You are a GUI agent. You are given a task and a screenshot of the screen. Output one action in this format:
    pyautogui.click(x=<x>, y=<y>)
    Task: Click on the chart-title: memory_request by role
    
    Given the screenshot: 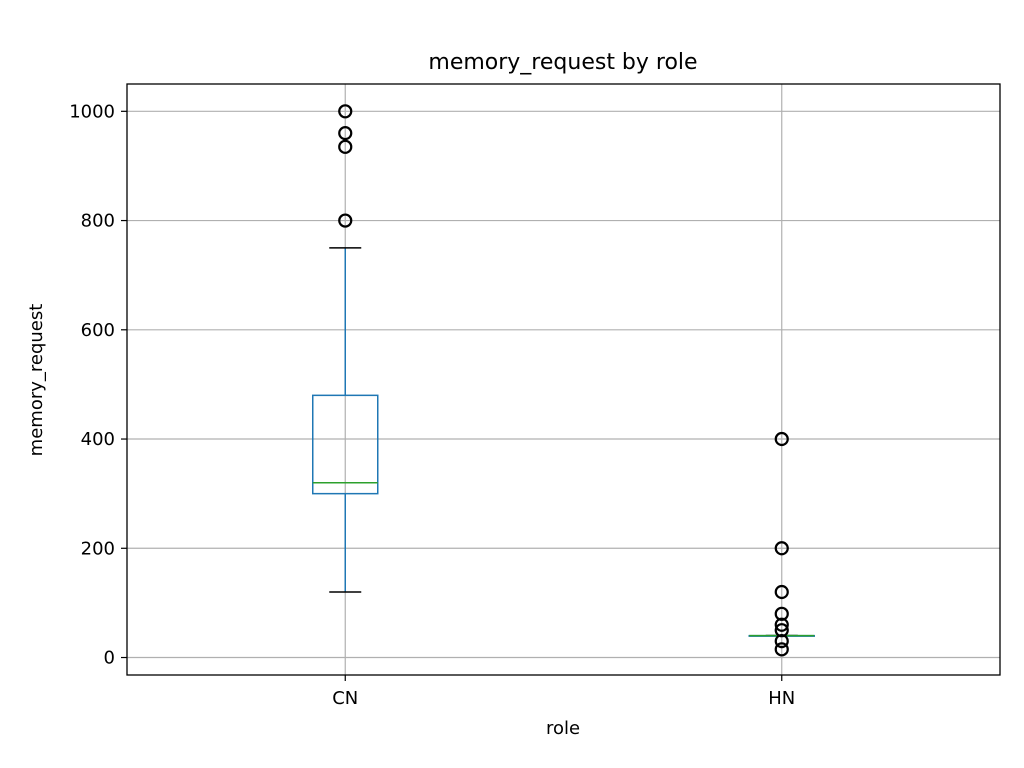 What is the action you would take?
    pyautogui.click(x=562, y=62)
    